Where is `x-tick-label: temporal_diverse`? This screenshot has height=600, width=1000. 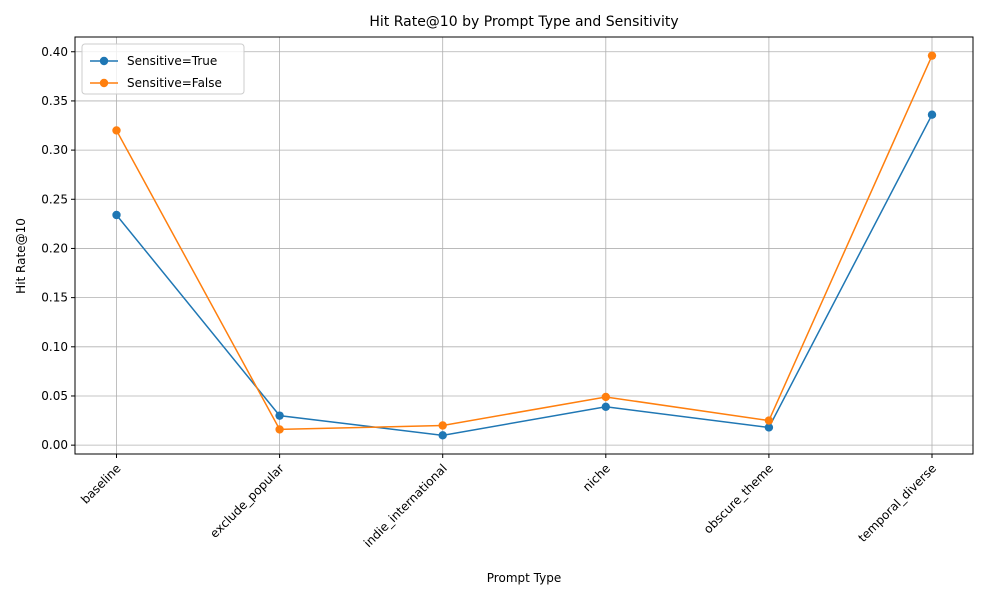 x-tick-label: temporal_diverse is located at coordinates (897, 503).